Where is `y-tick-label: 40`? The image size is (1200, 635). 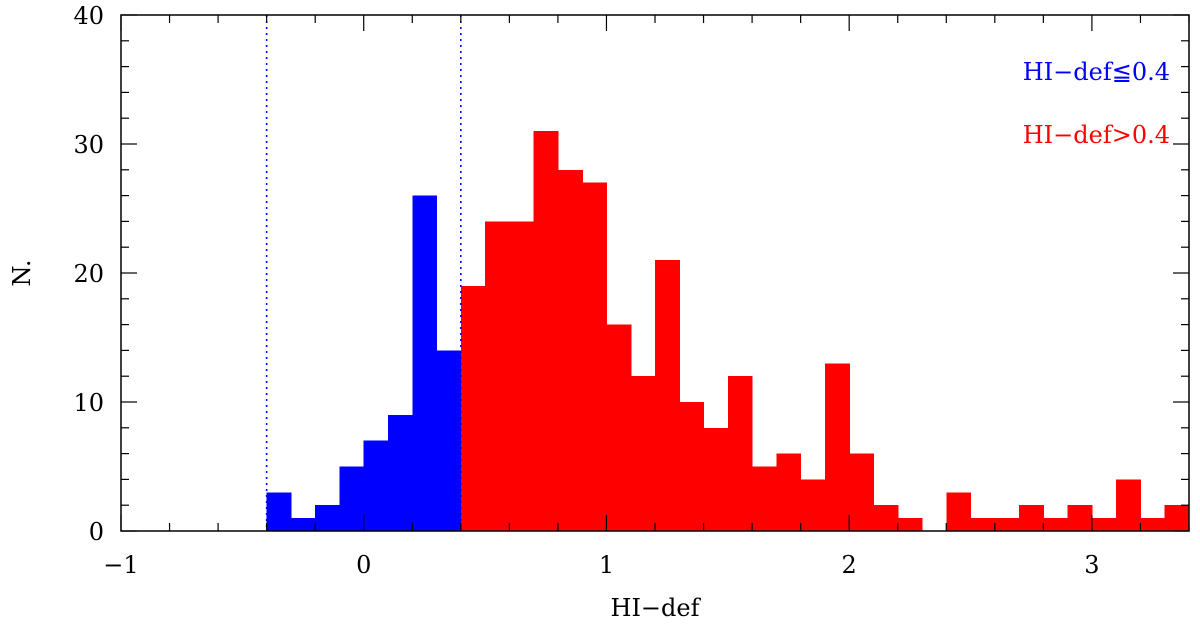
y-tick-label: 40 is located at coordinates (88, 16).